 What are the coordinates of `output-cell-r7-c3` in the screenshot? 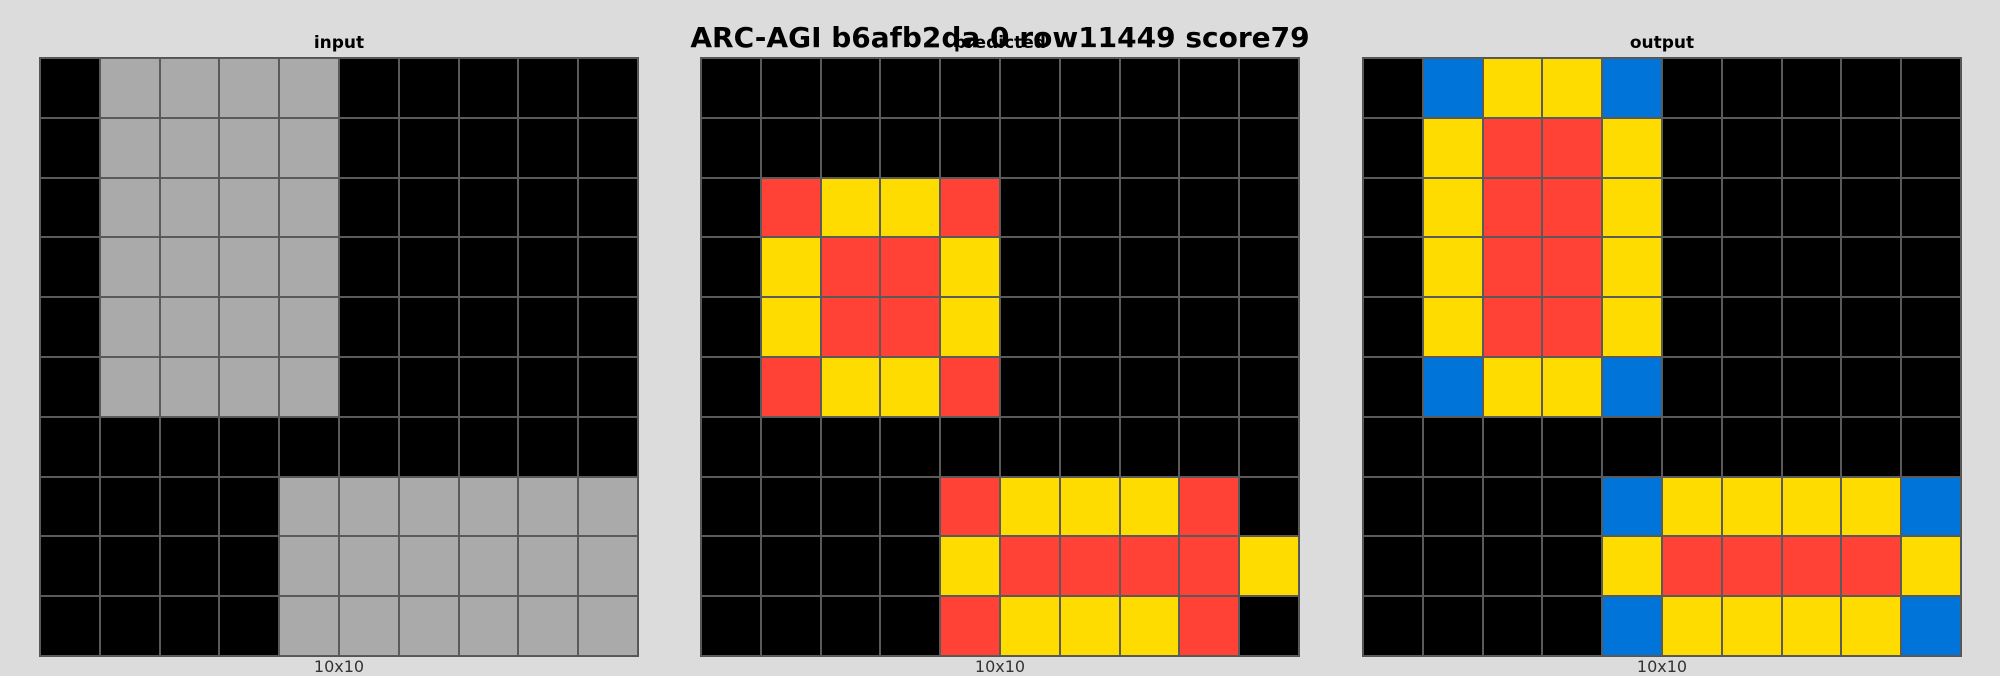 It's located at (1572, 506).